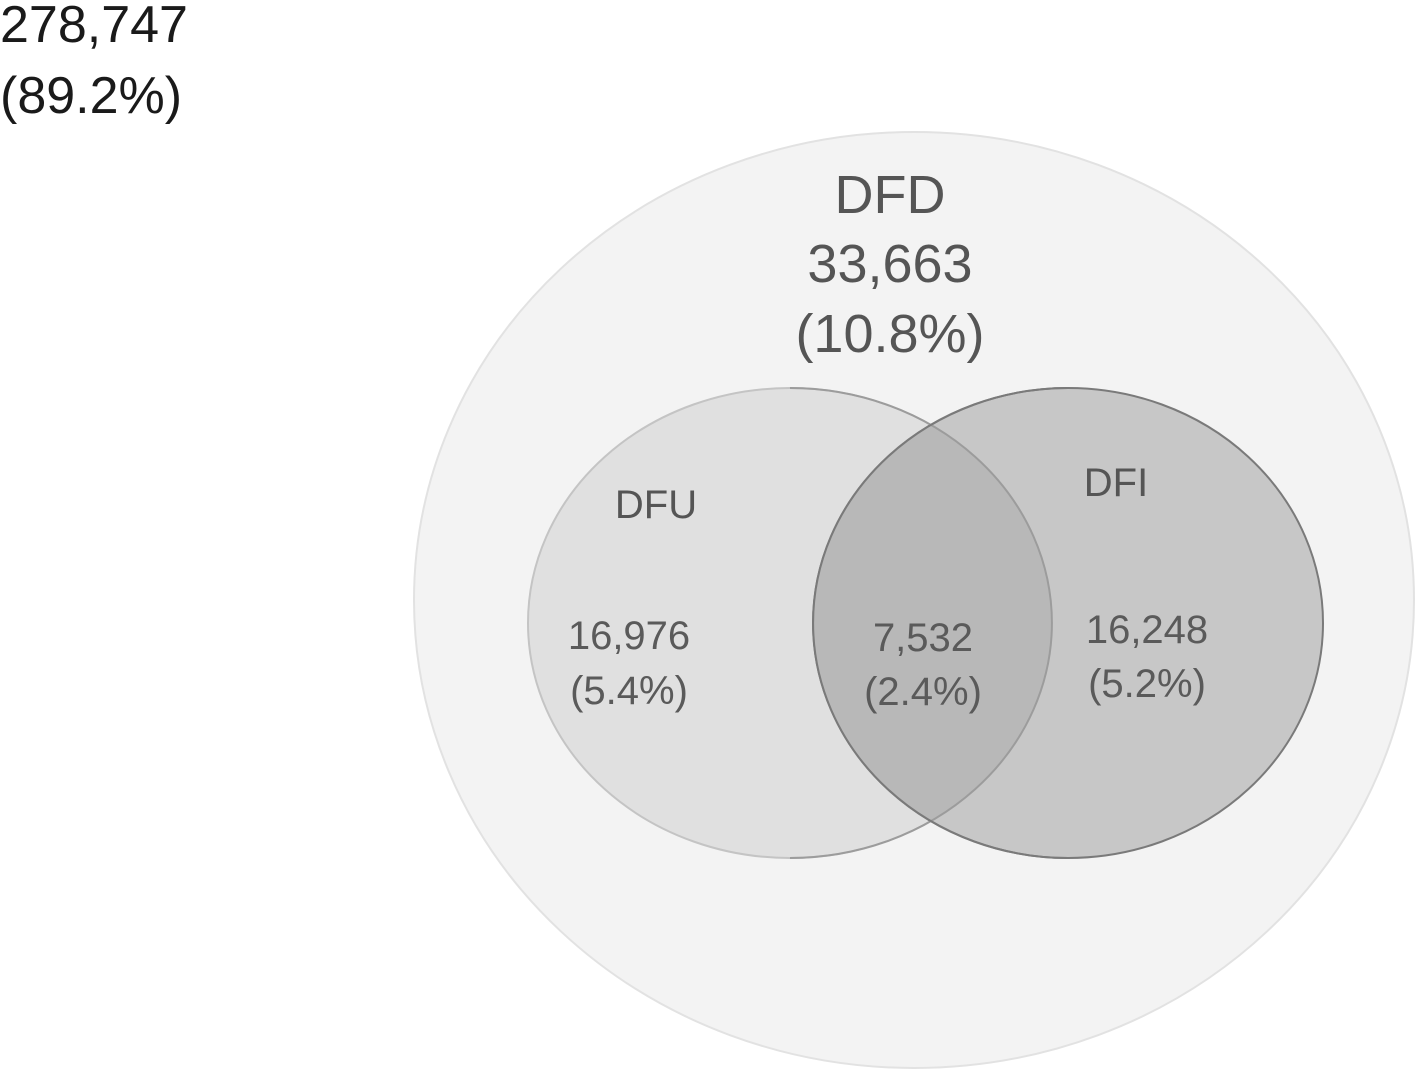  I want to click on dfd-name: DFD, so click(890, 195).